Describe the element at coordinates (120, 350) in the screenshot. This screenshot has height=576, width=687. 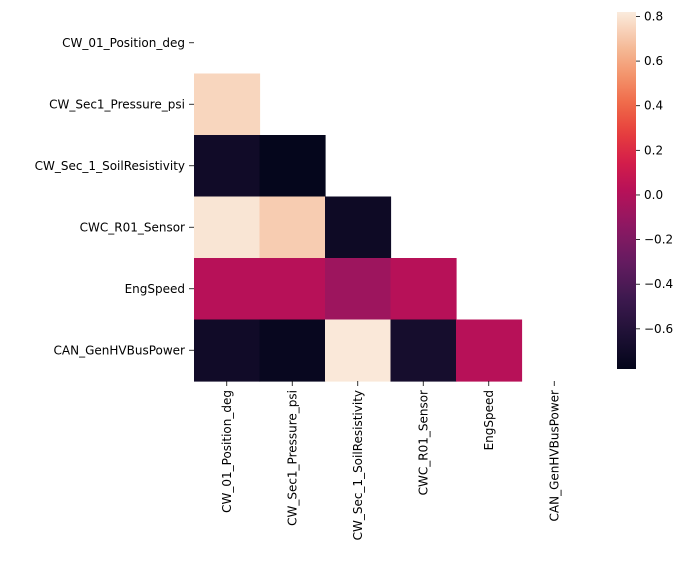
I see `y-tick-label: CAN_GenHVBusPower` at that location.